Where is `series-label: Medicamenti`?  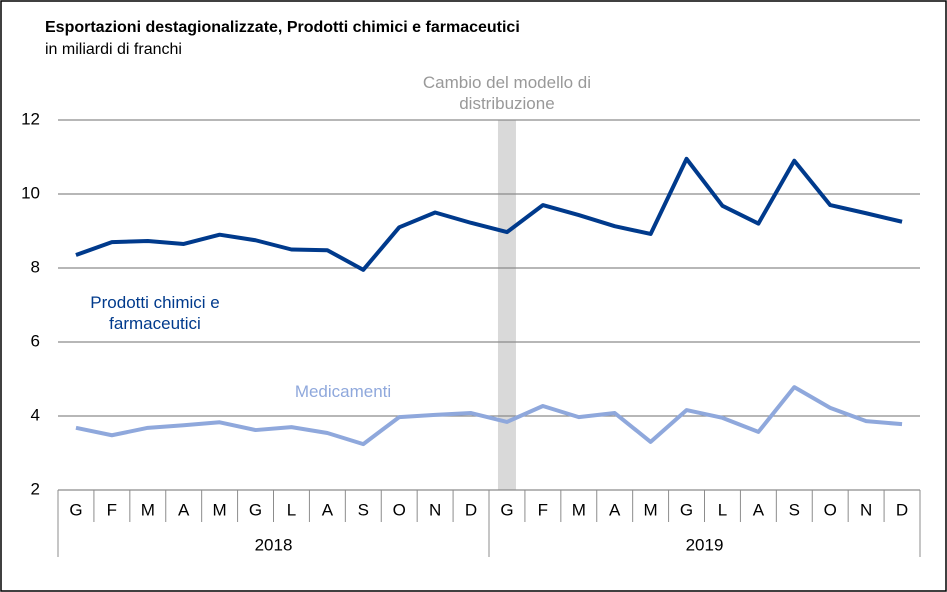
series-label: Medicamenti is located at coordinates (343, 391).